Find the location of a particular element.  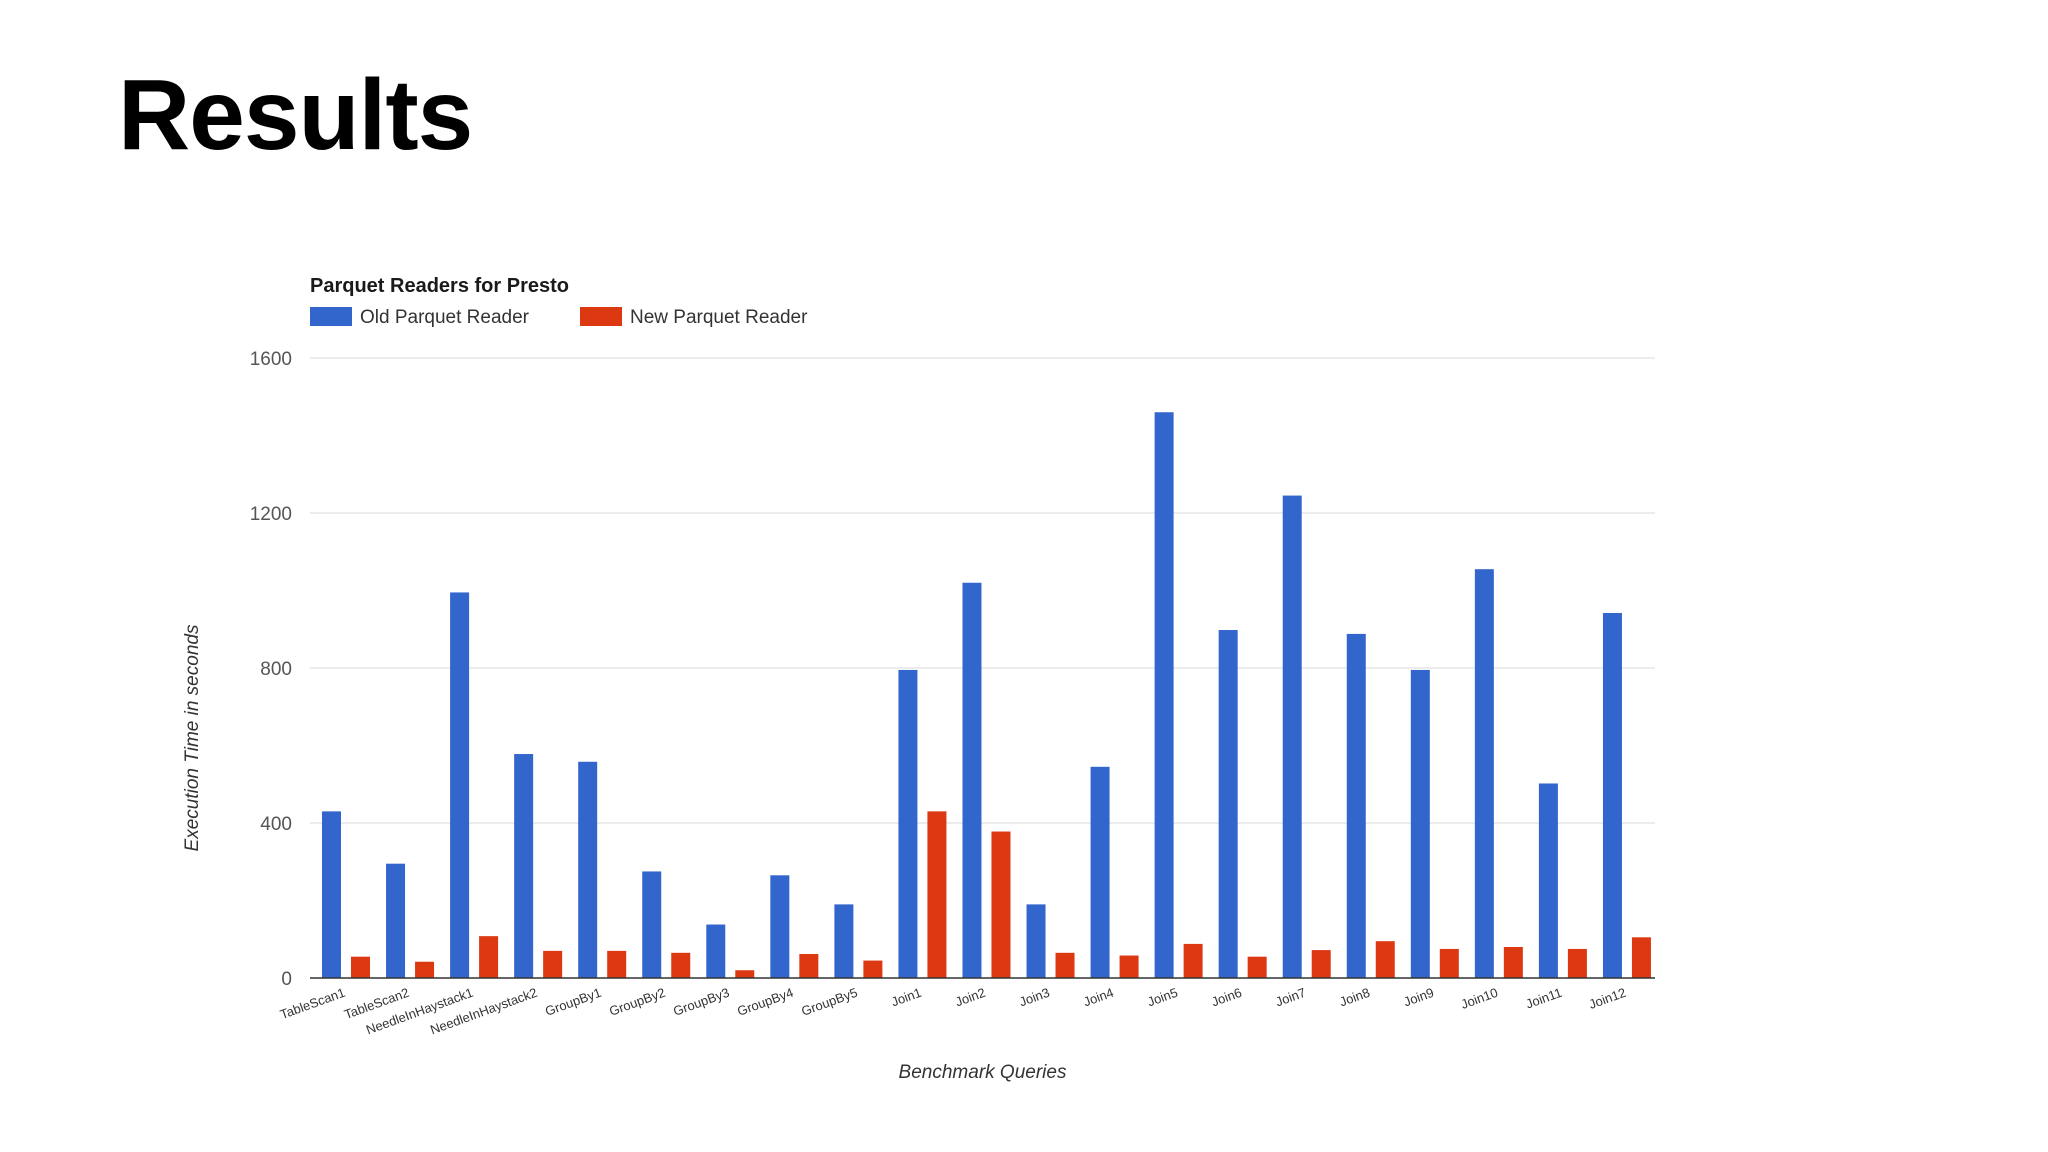

bar-new-TableScan2 is located at coordinates (425, 969).